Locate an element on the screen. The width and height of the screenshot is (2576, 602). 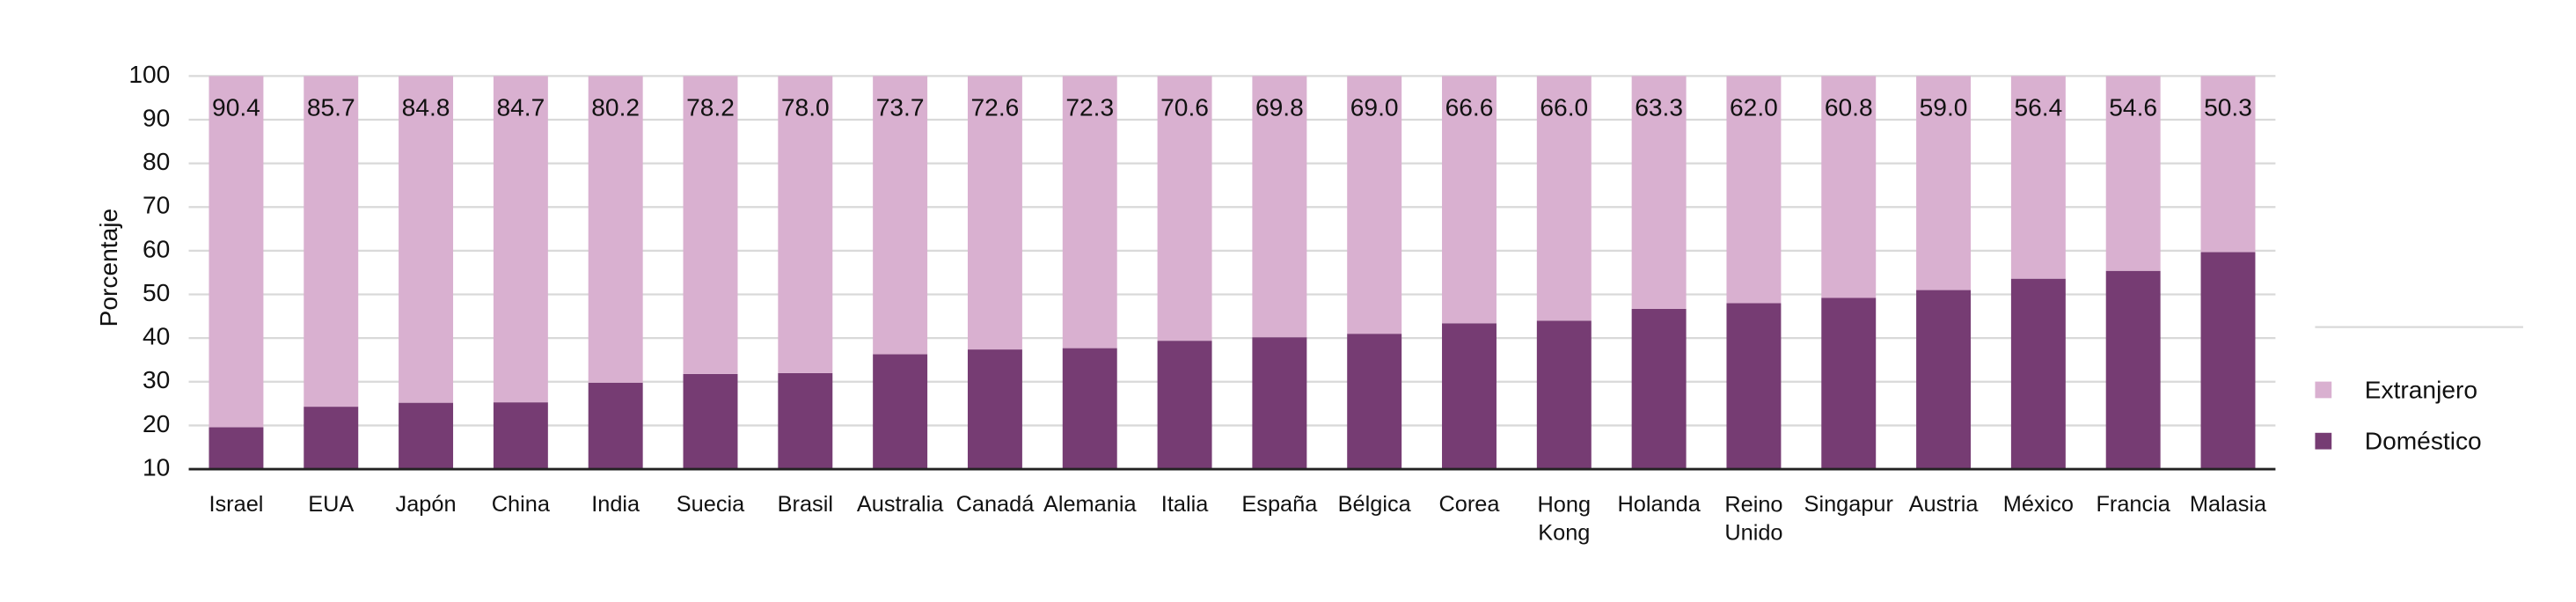
value-label: 72.6 is located at coordinates (995, 107).